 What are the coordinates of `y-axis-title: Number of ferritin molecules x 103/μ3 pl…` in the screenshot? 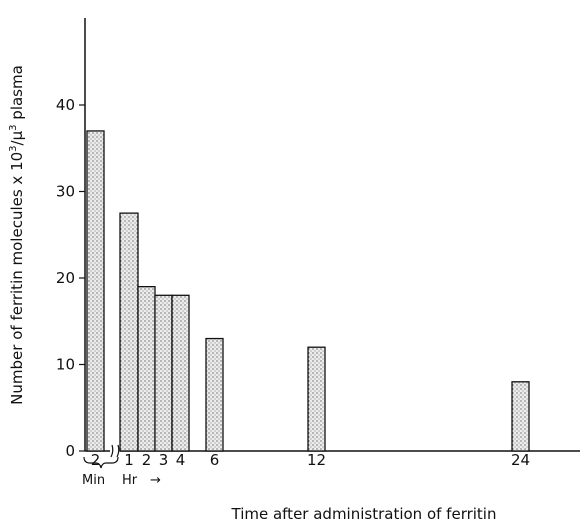 It's located at (17, 235).